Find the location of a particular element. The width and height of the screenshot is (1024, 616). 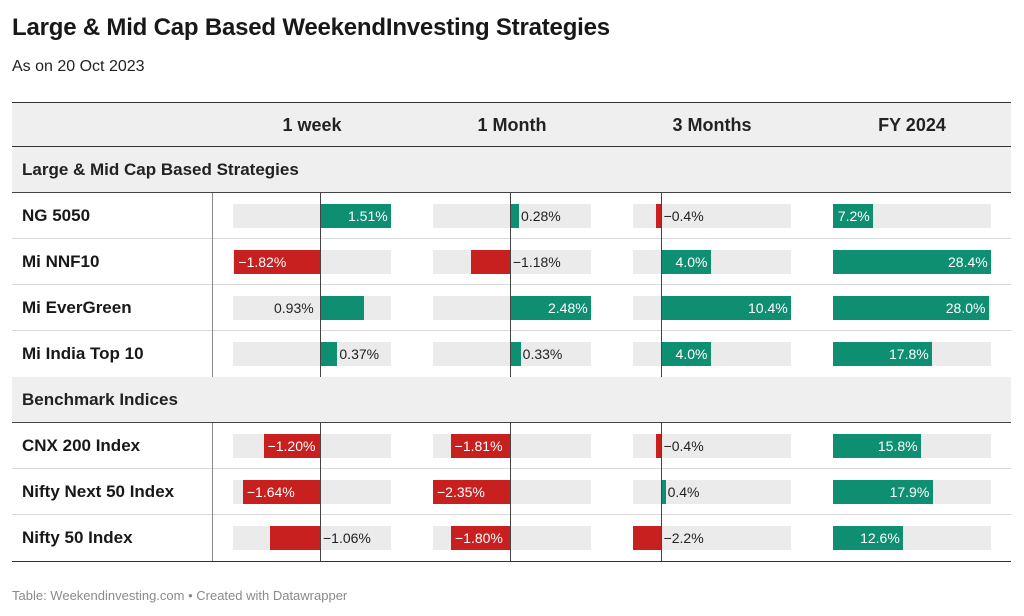

bar-cell: 28.4% is located at coordinates (912, 262).